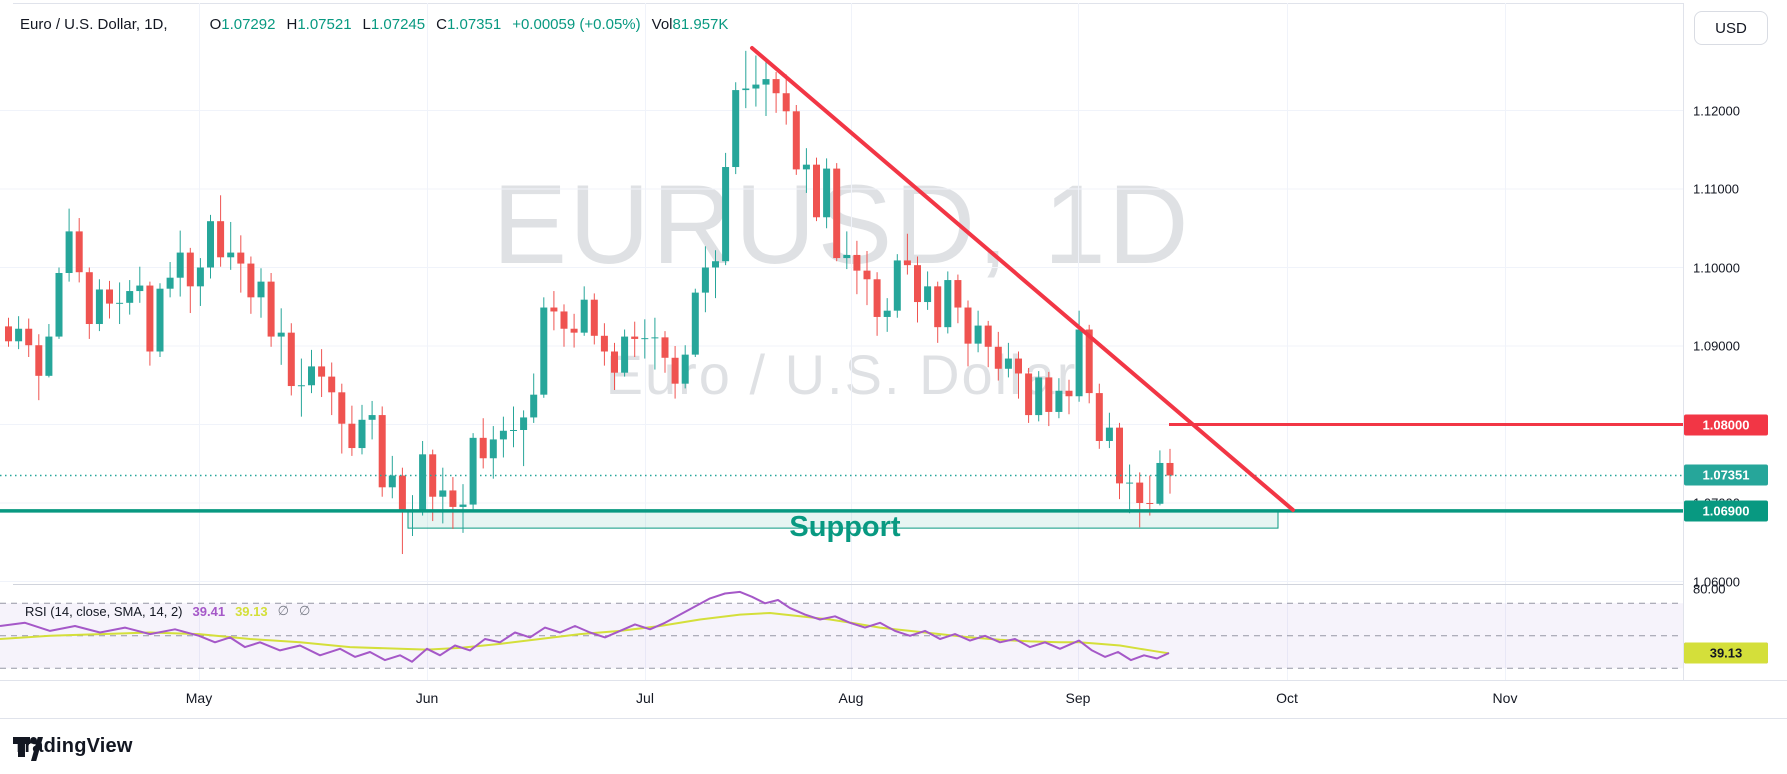 The width and height of the screenshot is (1787, 774). What do you see at coordinates (690, 24) in the screenshot?
I see `volume: Vol81.957K` at bounding box center [690, 24].